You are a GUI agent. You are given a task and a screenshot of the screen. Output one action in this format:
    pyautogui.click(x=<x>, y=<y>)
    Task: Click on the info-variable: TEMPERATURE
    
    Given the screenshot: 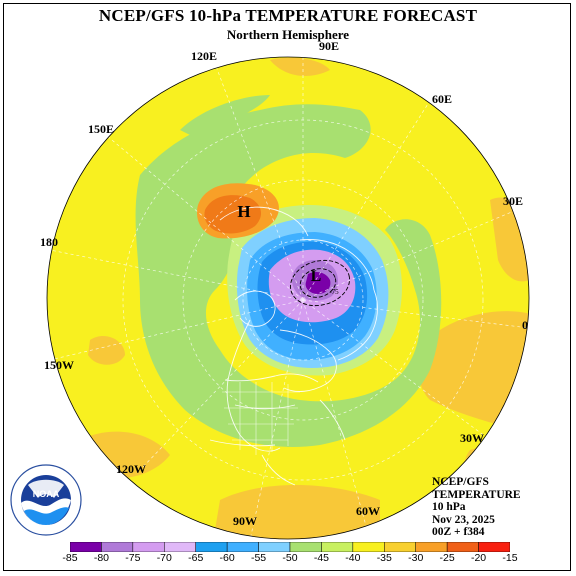 What is the action you would take?
    pyautogui.click(x=476, y=494)
    